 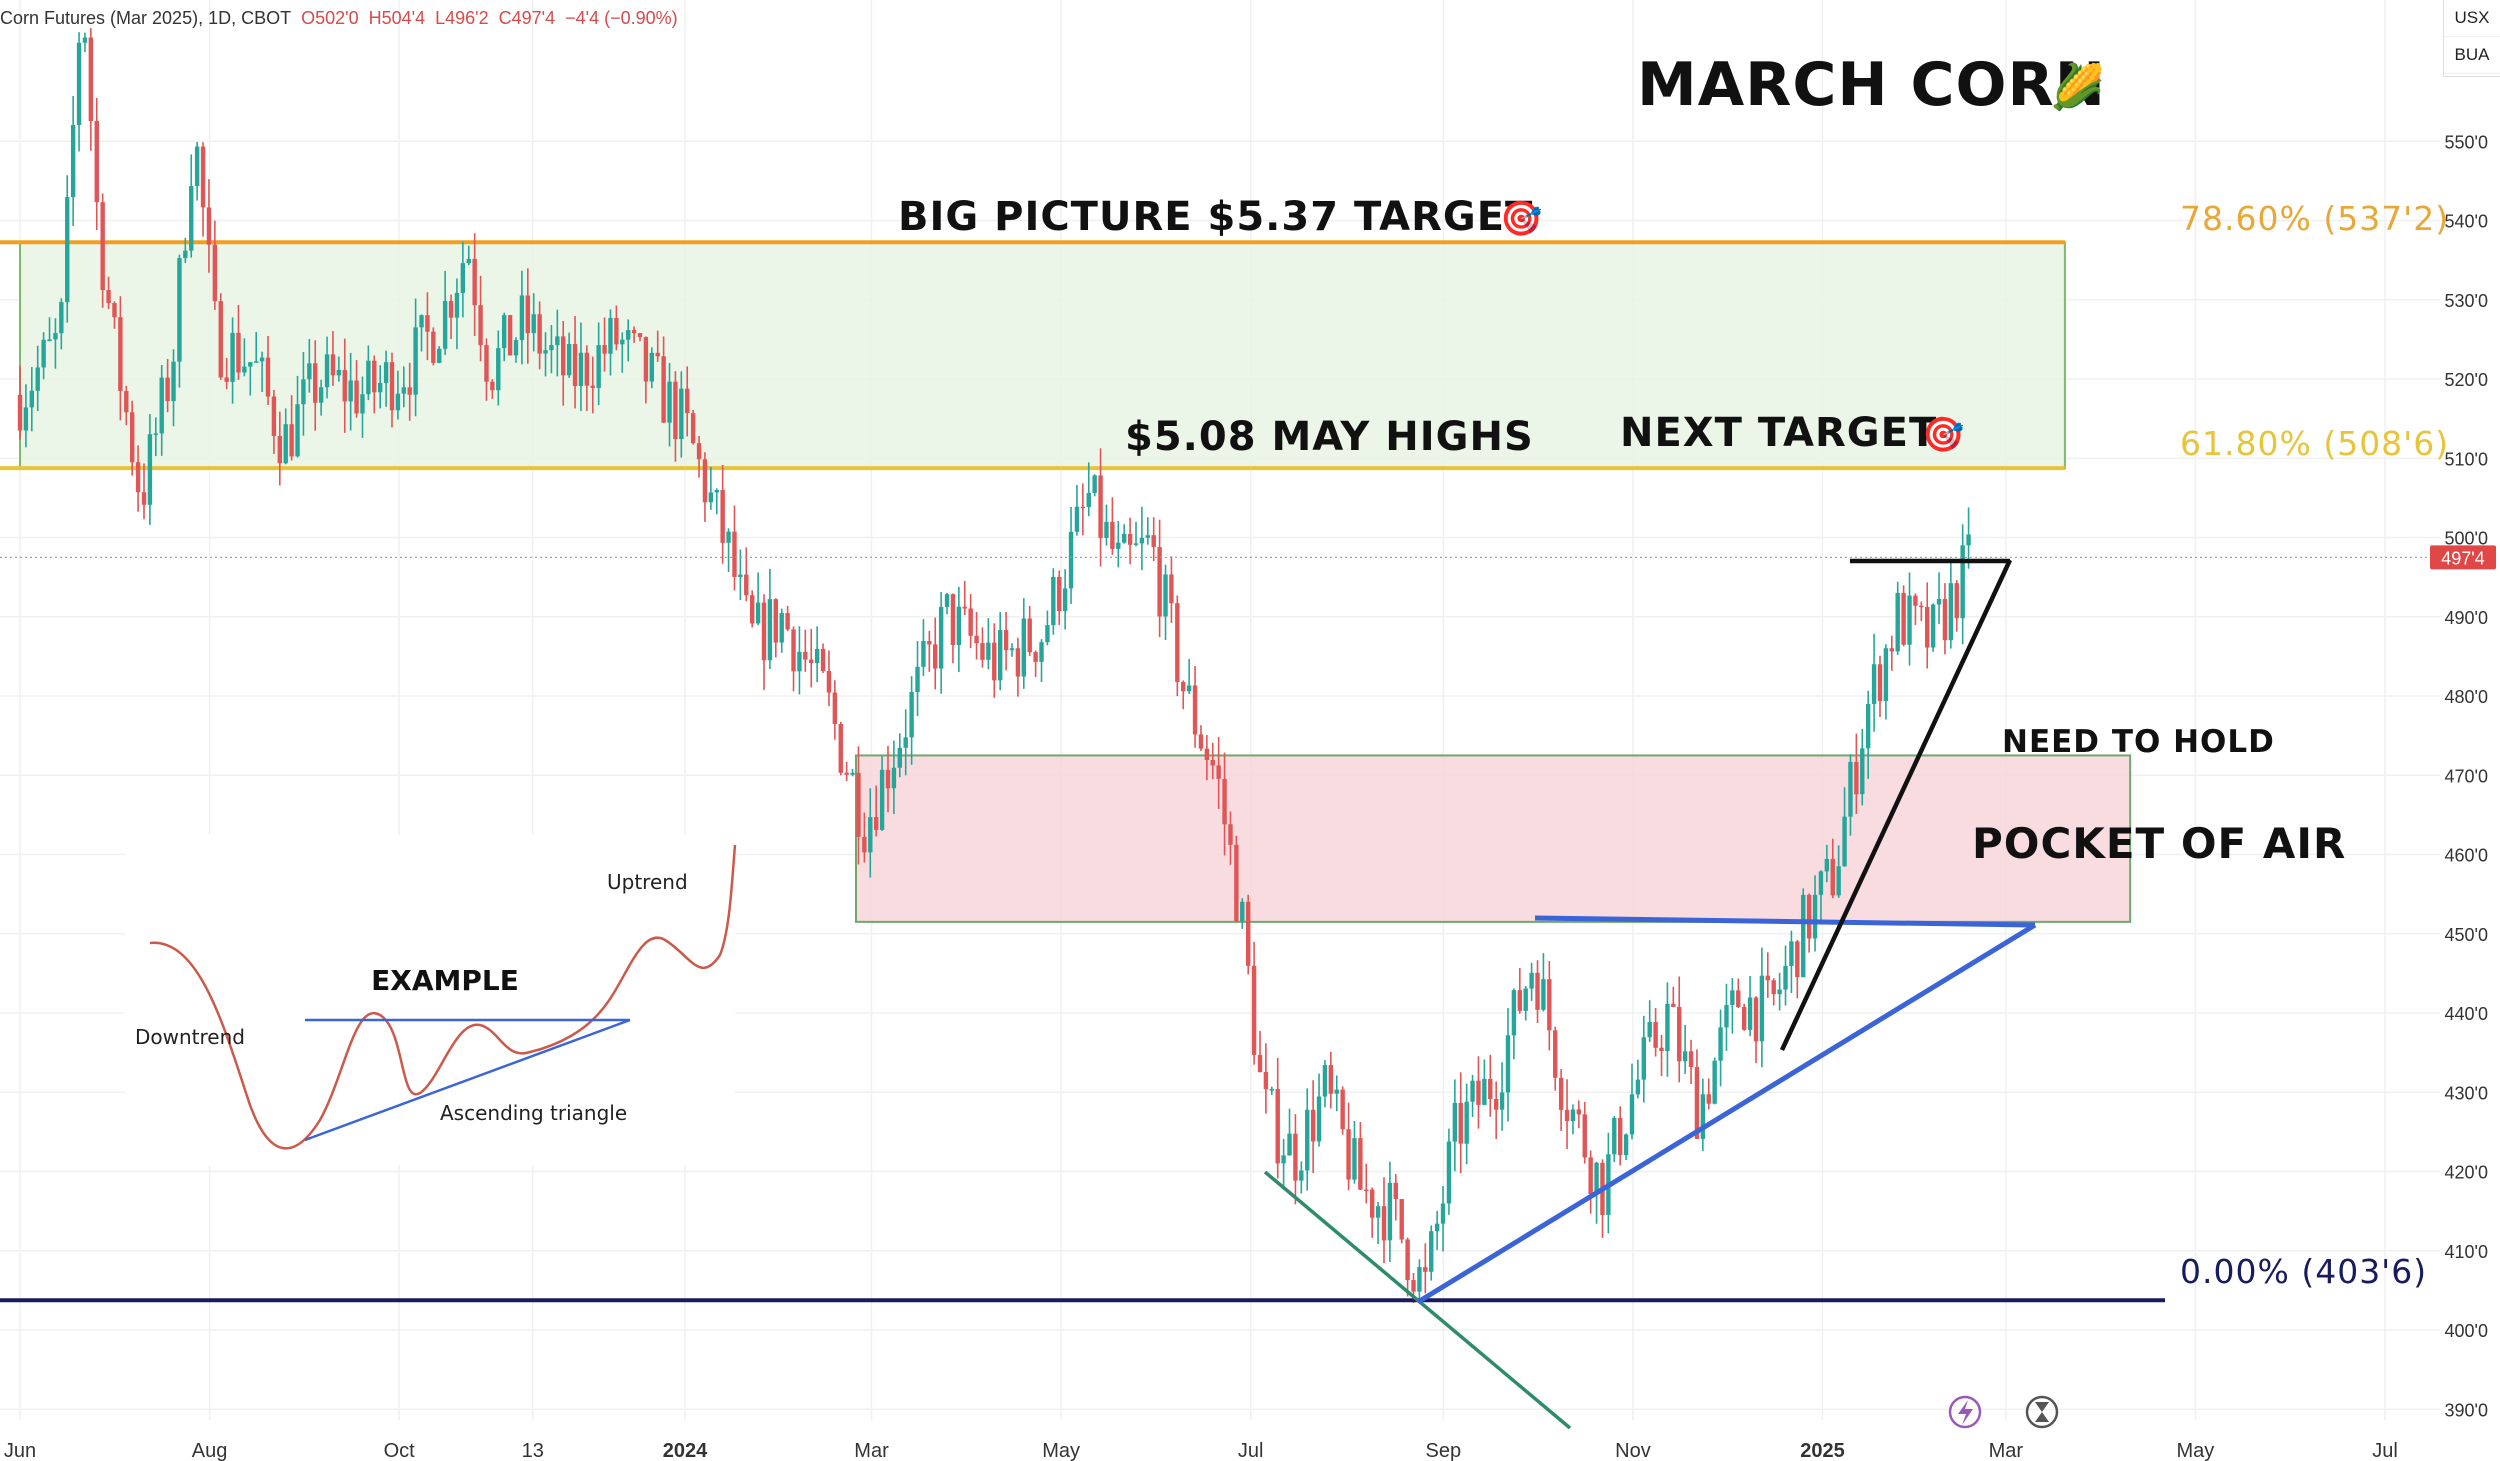 What do you see at coordinates (2196, 1450) in the screenshot?
I see `x-tick-label: May` at bounding box center [2196, 1450].